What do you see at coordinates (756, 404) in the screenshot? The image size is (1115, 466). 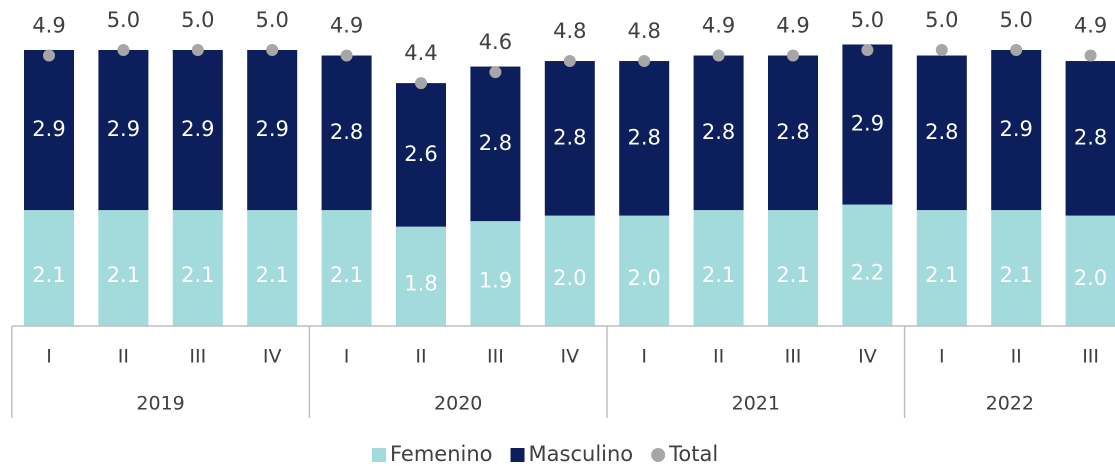 I see `group-label: 2021` at bounding box center [756, 404].